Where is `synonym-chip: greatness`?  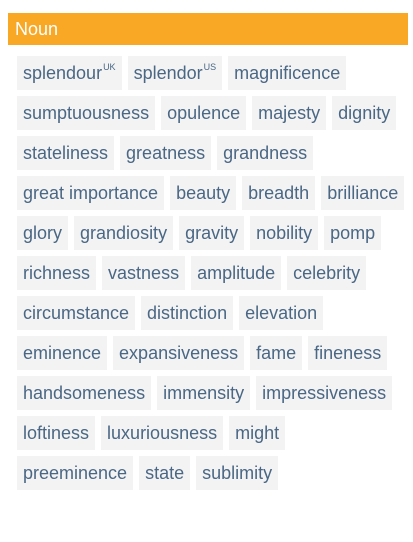
synonym-chip: greatness is located at coordinates (166, 153).